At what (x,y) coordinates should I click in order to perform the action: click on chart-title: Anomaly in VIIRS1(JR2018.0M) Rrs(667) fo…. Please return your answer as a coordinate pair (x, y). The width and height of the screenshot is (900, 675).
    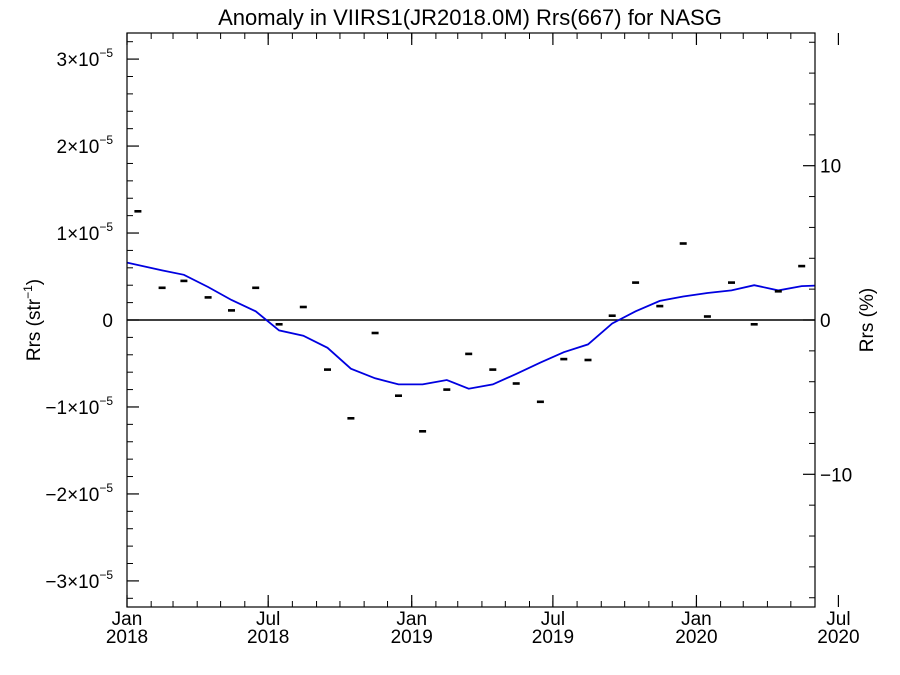
    Looking at the image, I should click on (470, 17).